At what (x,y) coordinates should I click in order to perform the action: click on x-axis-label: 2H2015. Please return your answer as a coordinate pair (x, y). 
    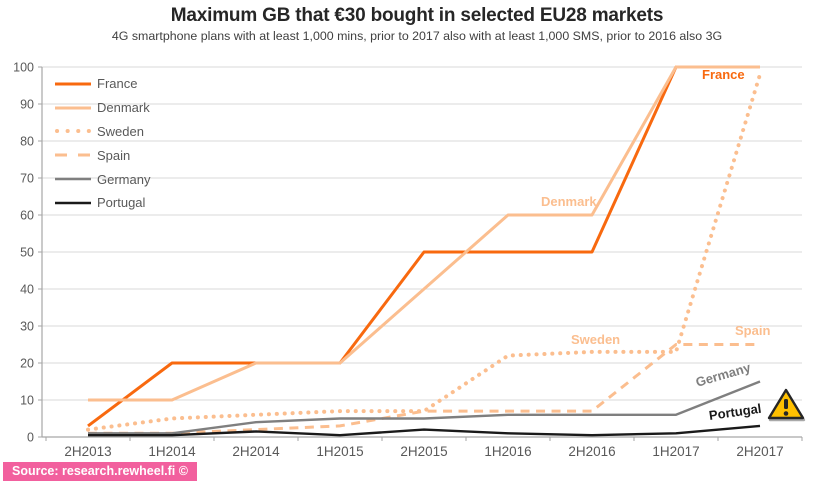
    Looking at the image, I should click on (423, 451).